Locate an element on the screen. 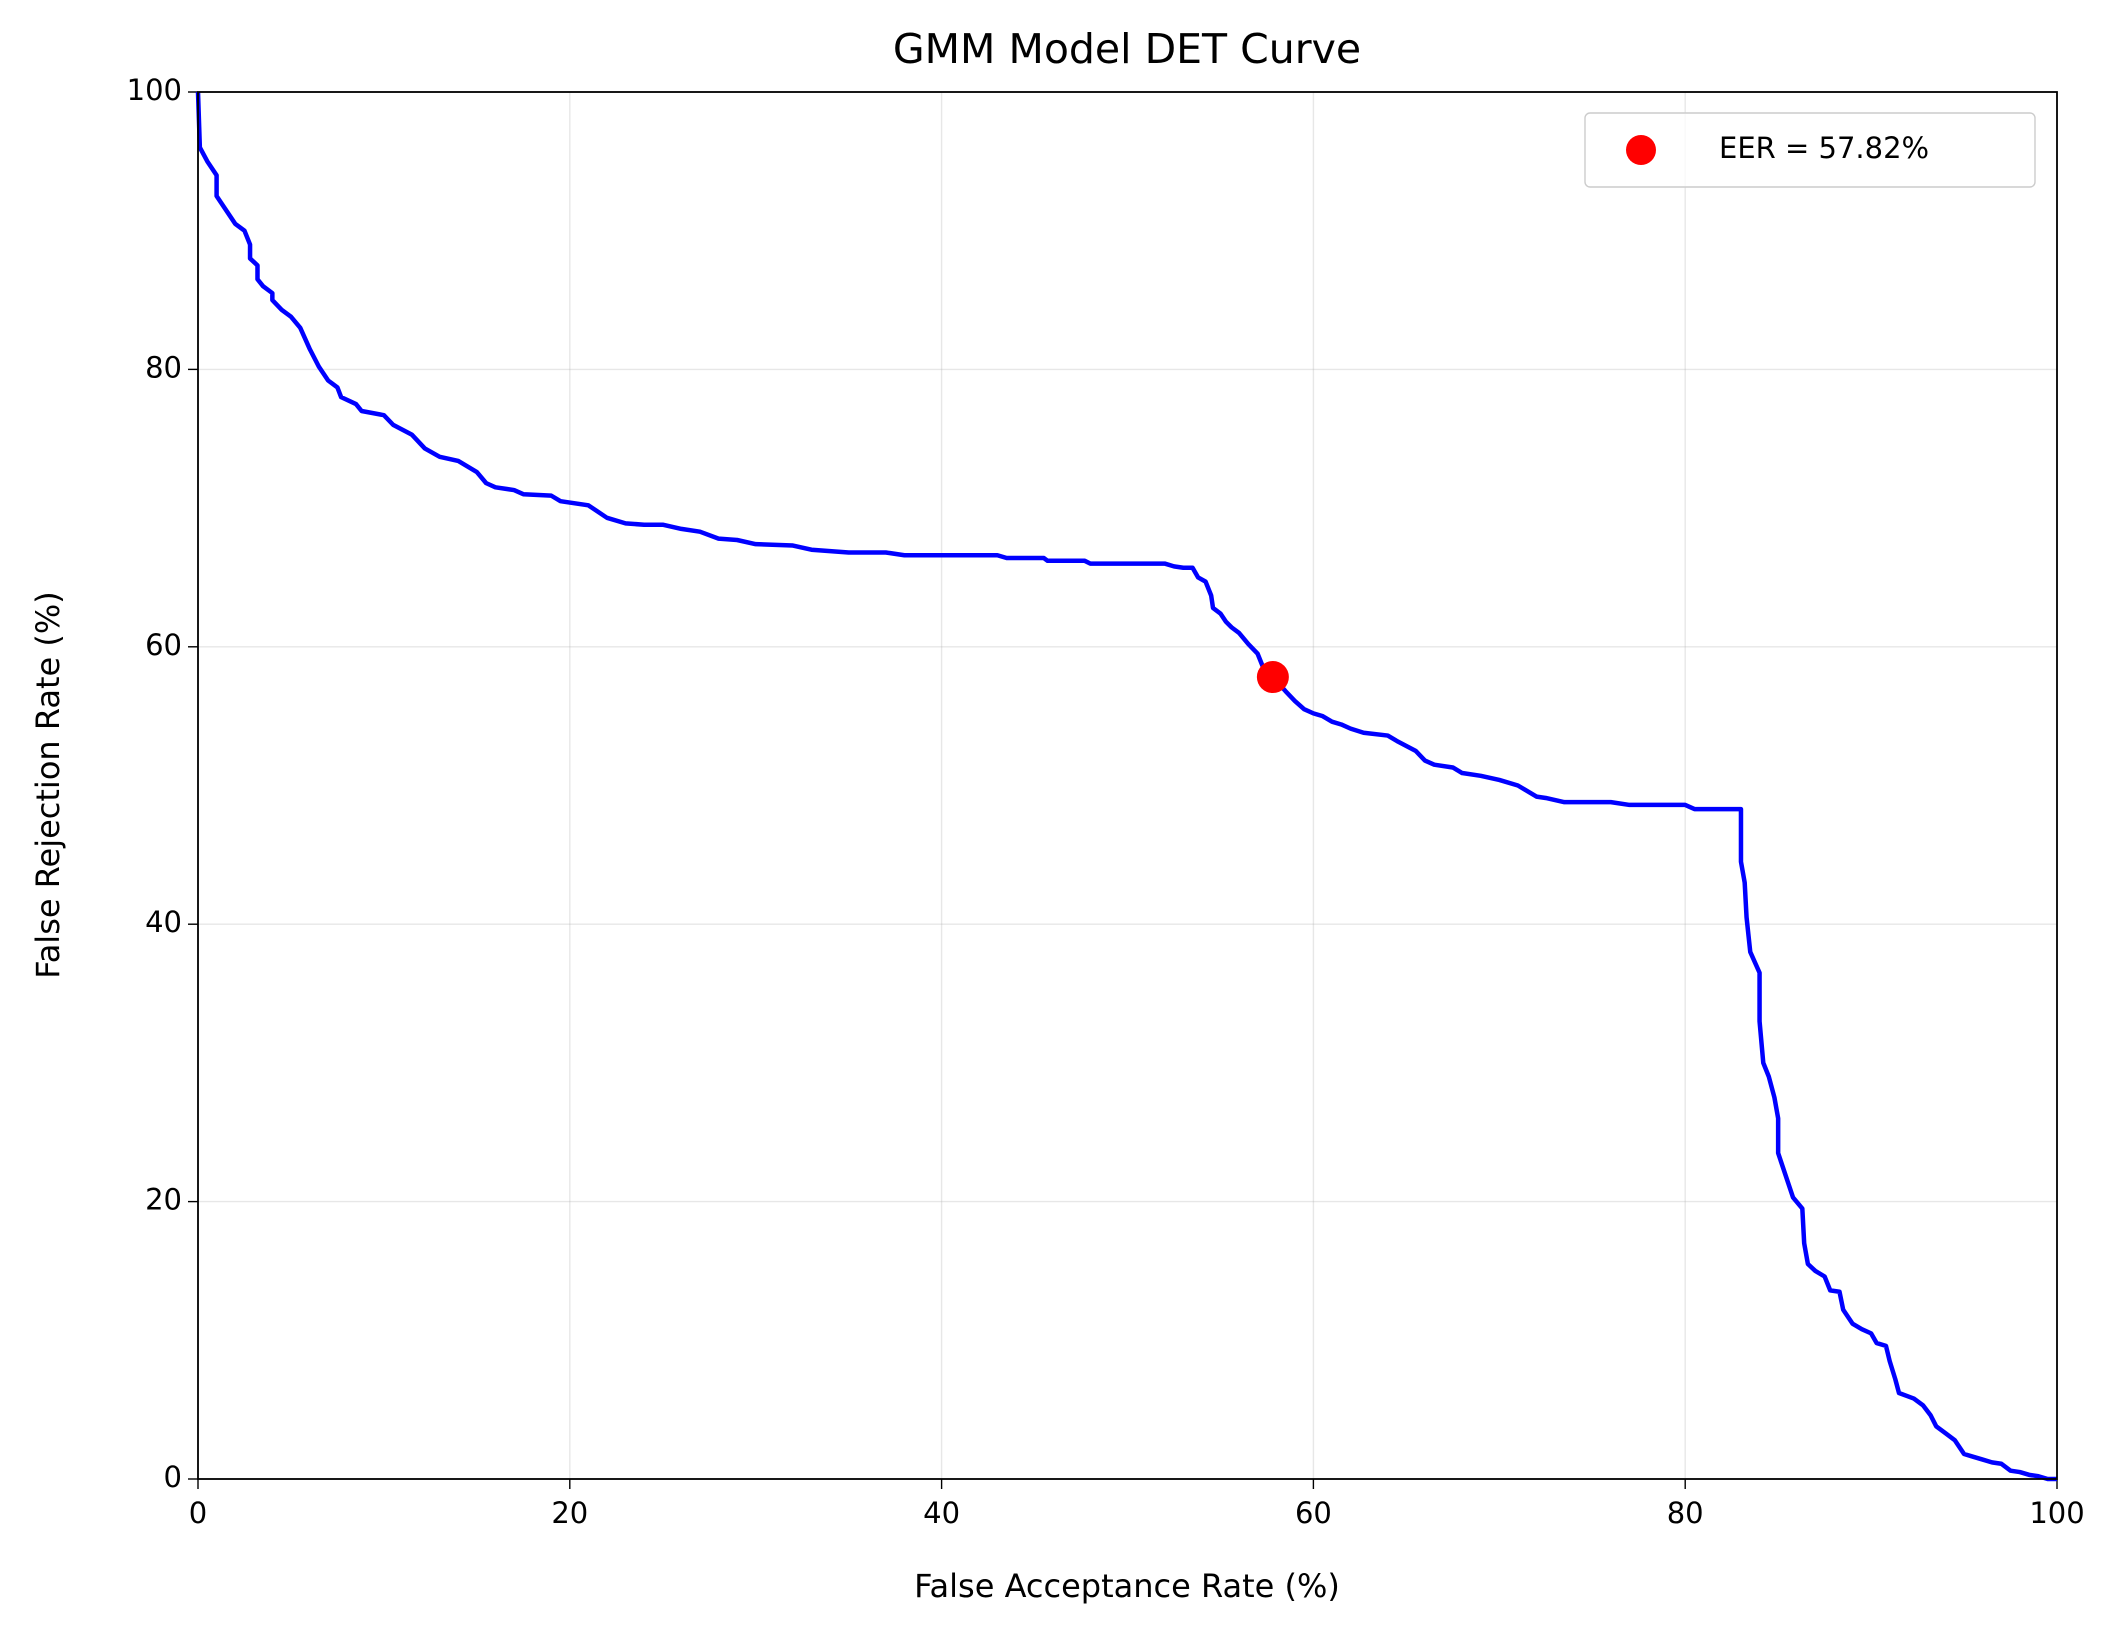 The width and height of the screenshot is (2127, 1638). y-tick-label: 60 is located at coordinates (163, 645).